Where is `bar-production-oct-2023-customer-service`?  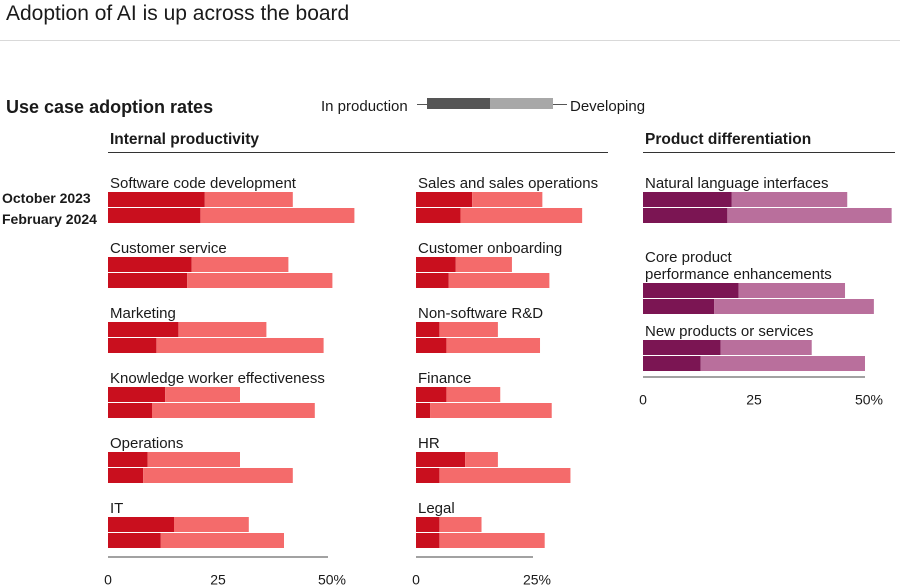 bar-production-oct-2023-customer-service is located at coordinates (150, 264).